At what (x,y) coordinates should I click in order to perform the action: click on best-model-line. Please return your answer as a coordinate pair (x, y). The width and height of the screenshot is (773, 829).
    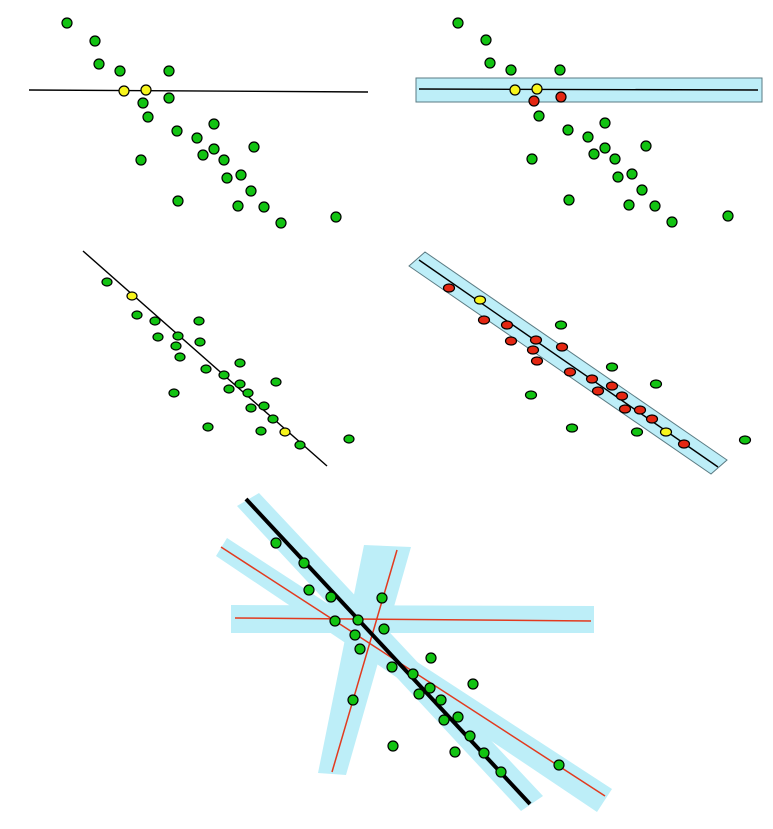
    Looking at the image, I should click on (388, 651).